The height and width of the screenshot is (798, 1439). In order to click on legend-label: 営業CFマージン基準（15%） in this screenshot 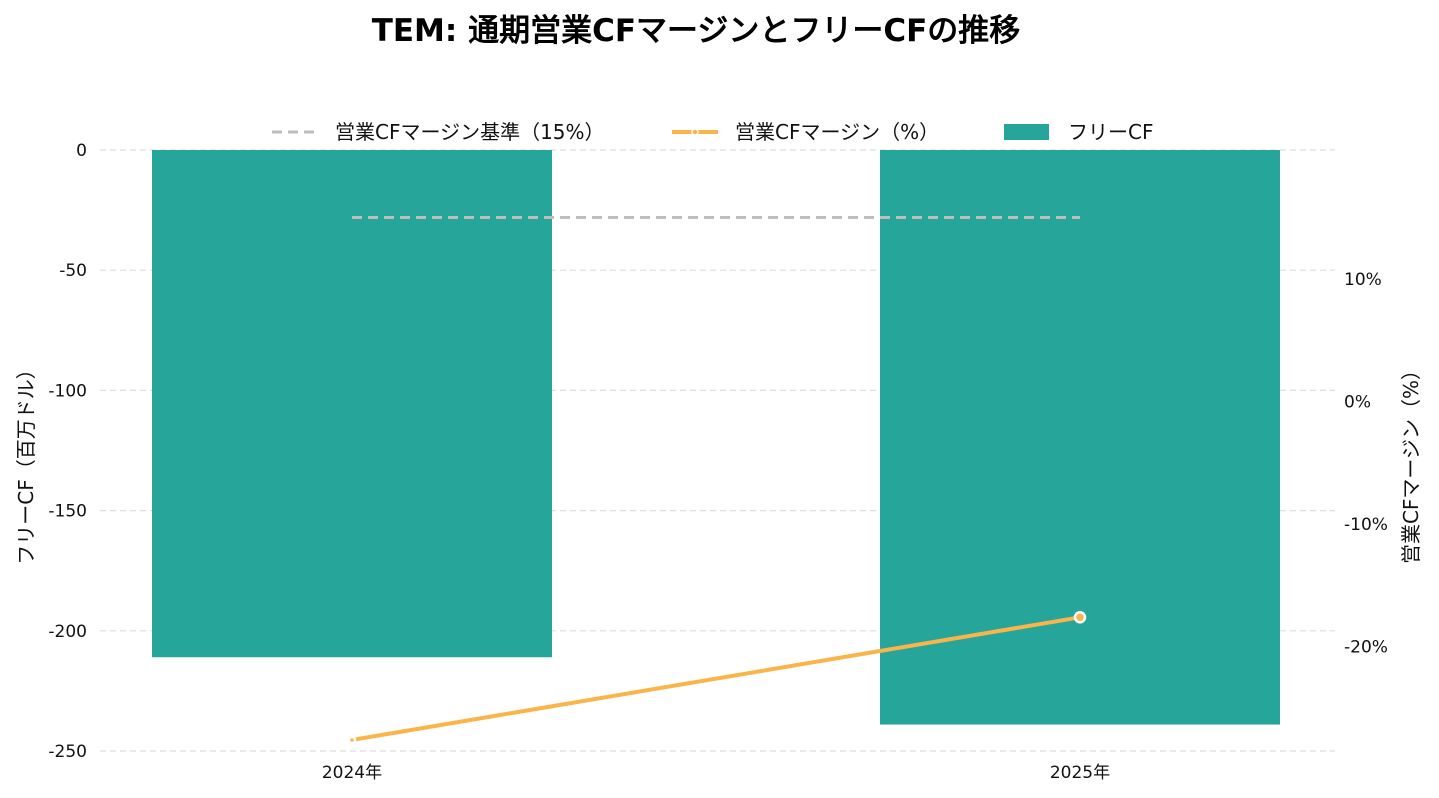, I will do `click(470, 132)`.